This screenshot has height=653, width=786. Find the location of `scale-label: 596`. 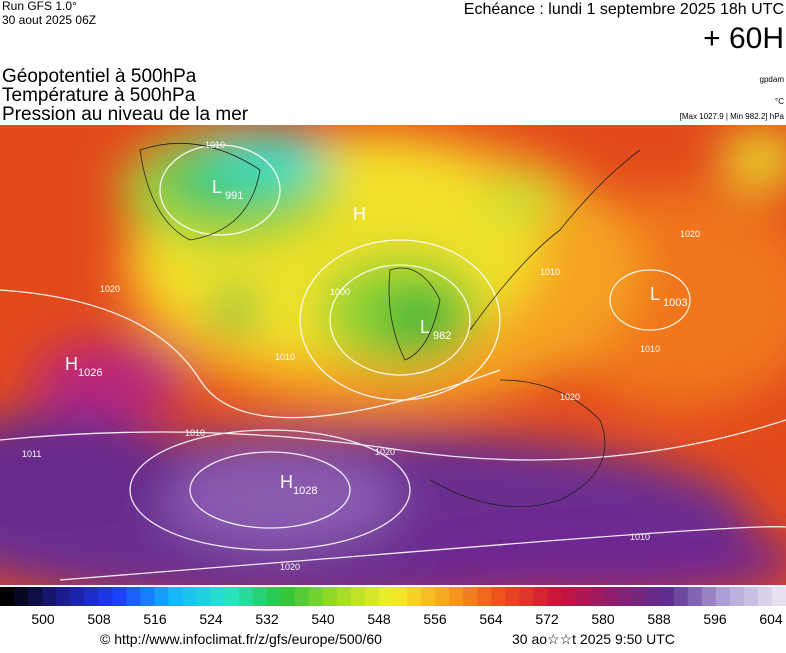

scale-label: 596 is located at coordinates (715, 619).